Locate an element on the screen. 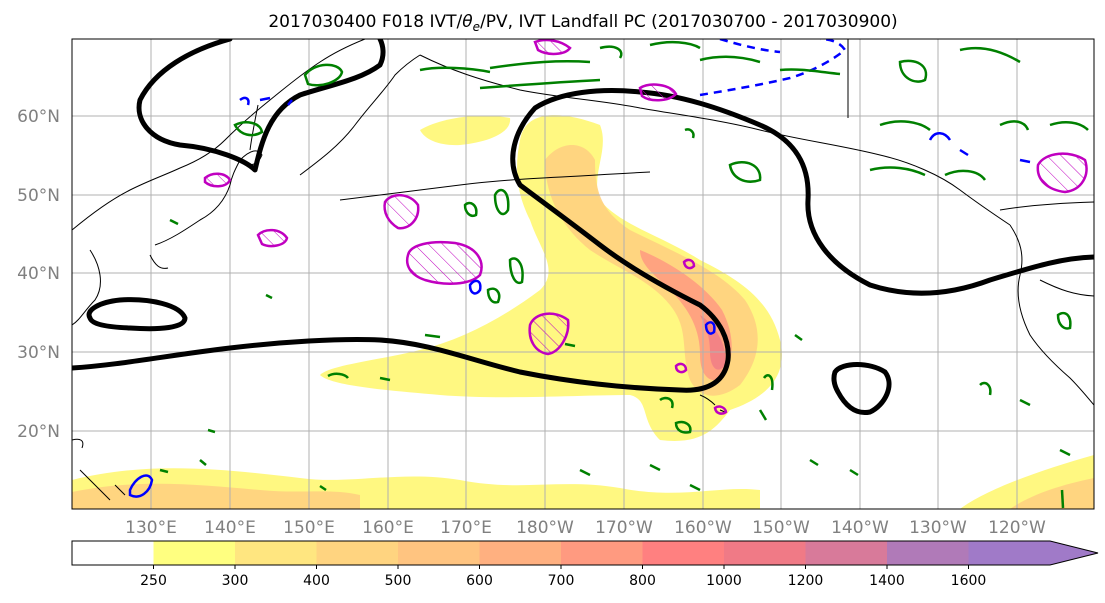  latitude-labels: 20°N 30°N 40°N 50°N 60°N is located at coordinates (38, 274).